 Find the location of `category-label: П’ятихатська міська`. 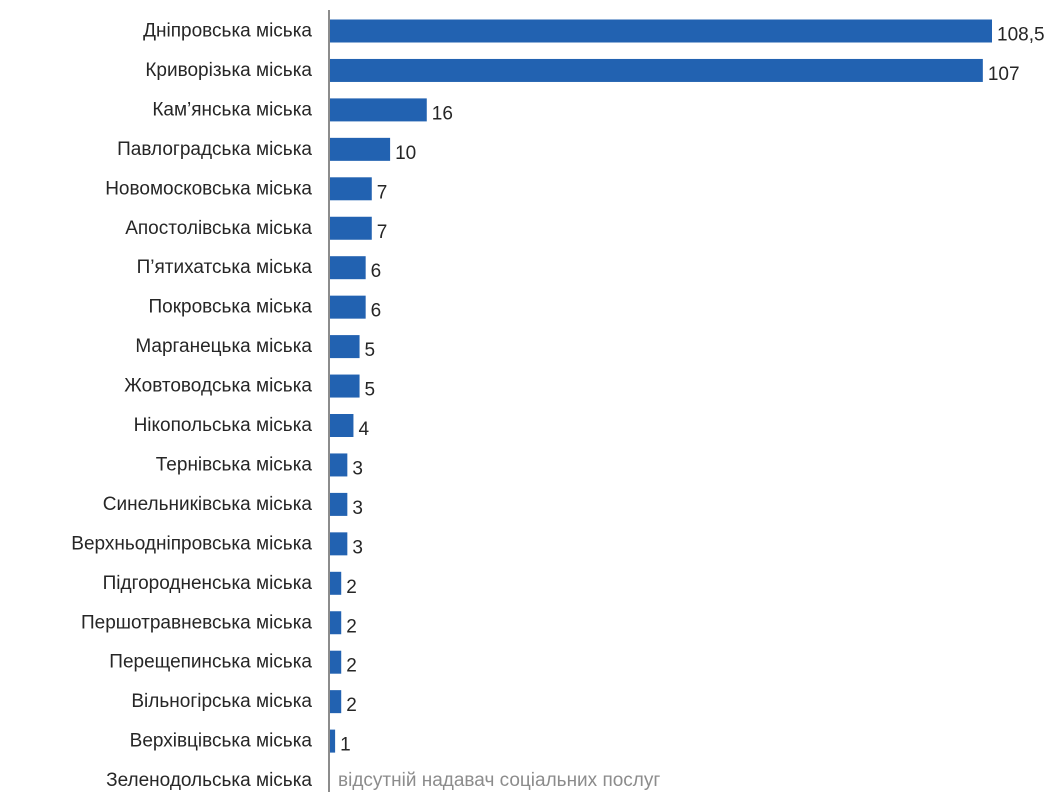

category-label: П’ятихатська міська is located at coordinates (225, 267).